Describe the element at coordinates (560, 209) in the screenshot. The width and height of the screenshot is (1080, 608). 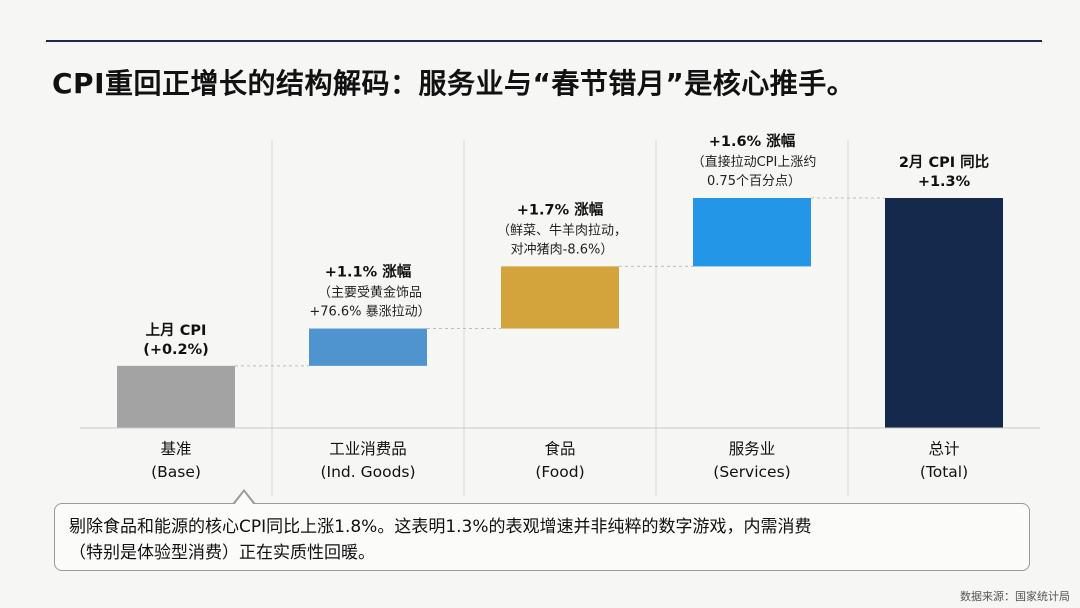
I see `bar-label-title-2: +1.7% 涨幅` at that location.